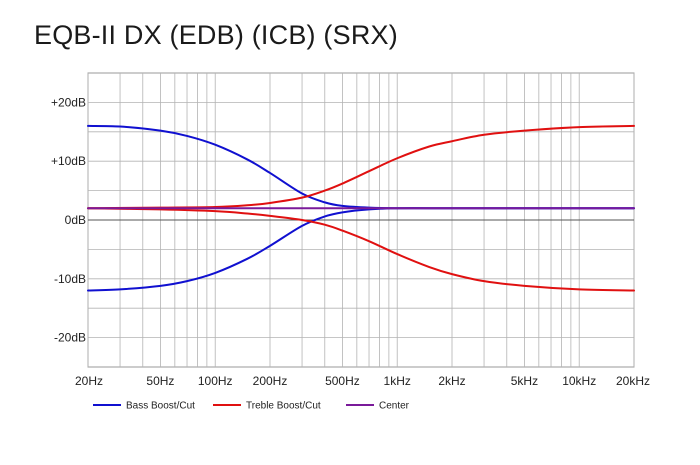 This screenshot has width=700, height=465. Describe the element at coordinates (75, 220) in the screenshot. I see `y-tick-label: 0dB` at that location.